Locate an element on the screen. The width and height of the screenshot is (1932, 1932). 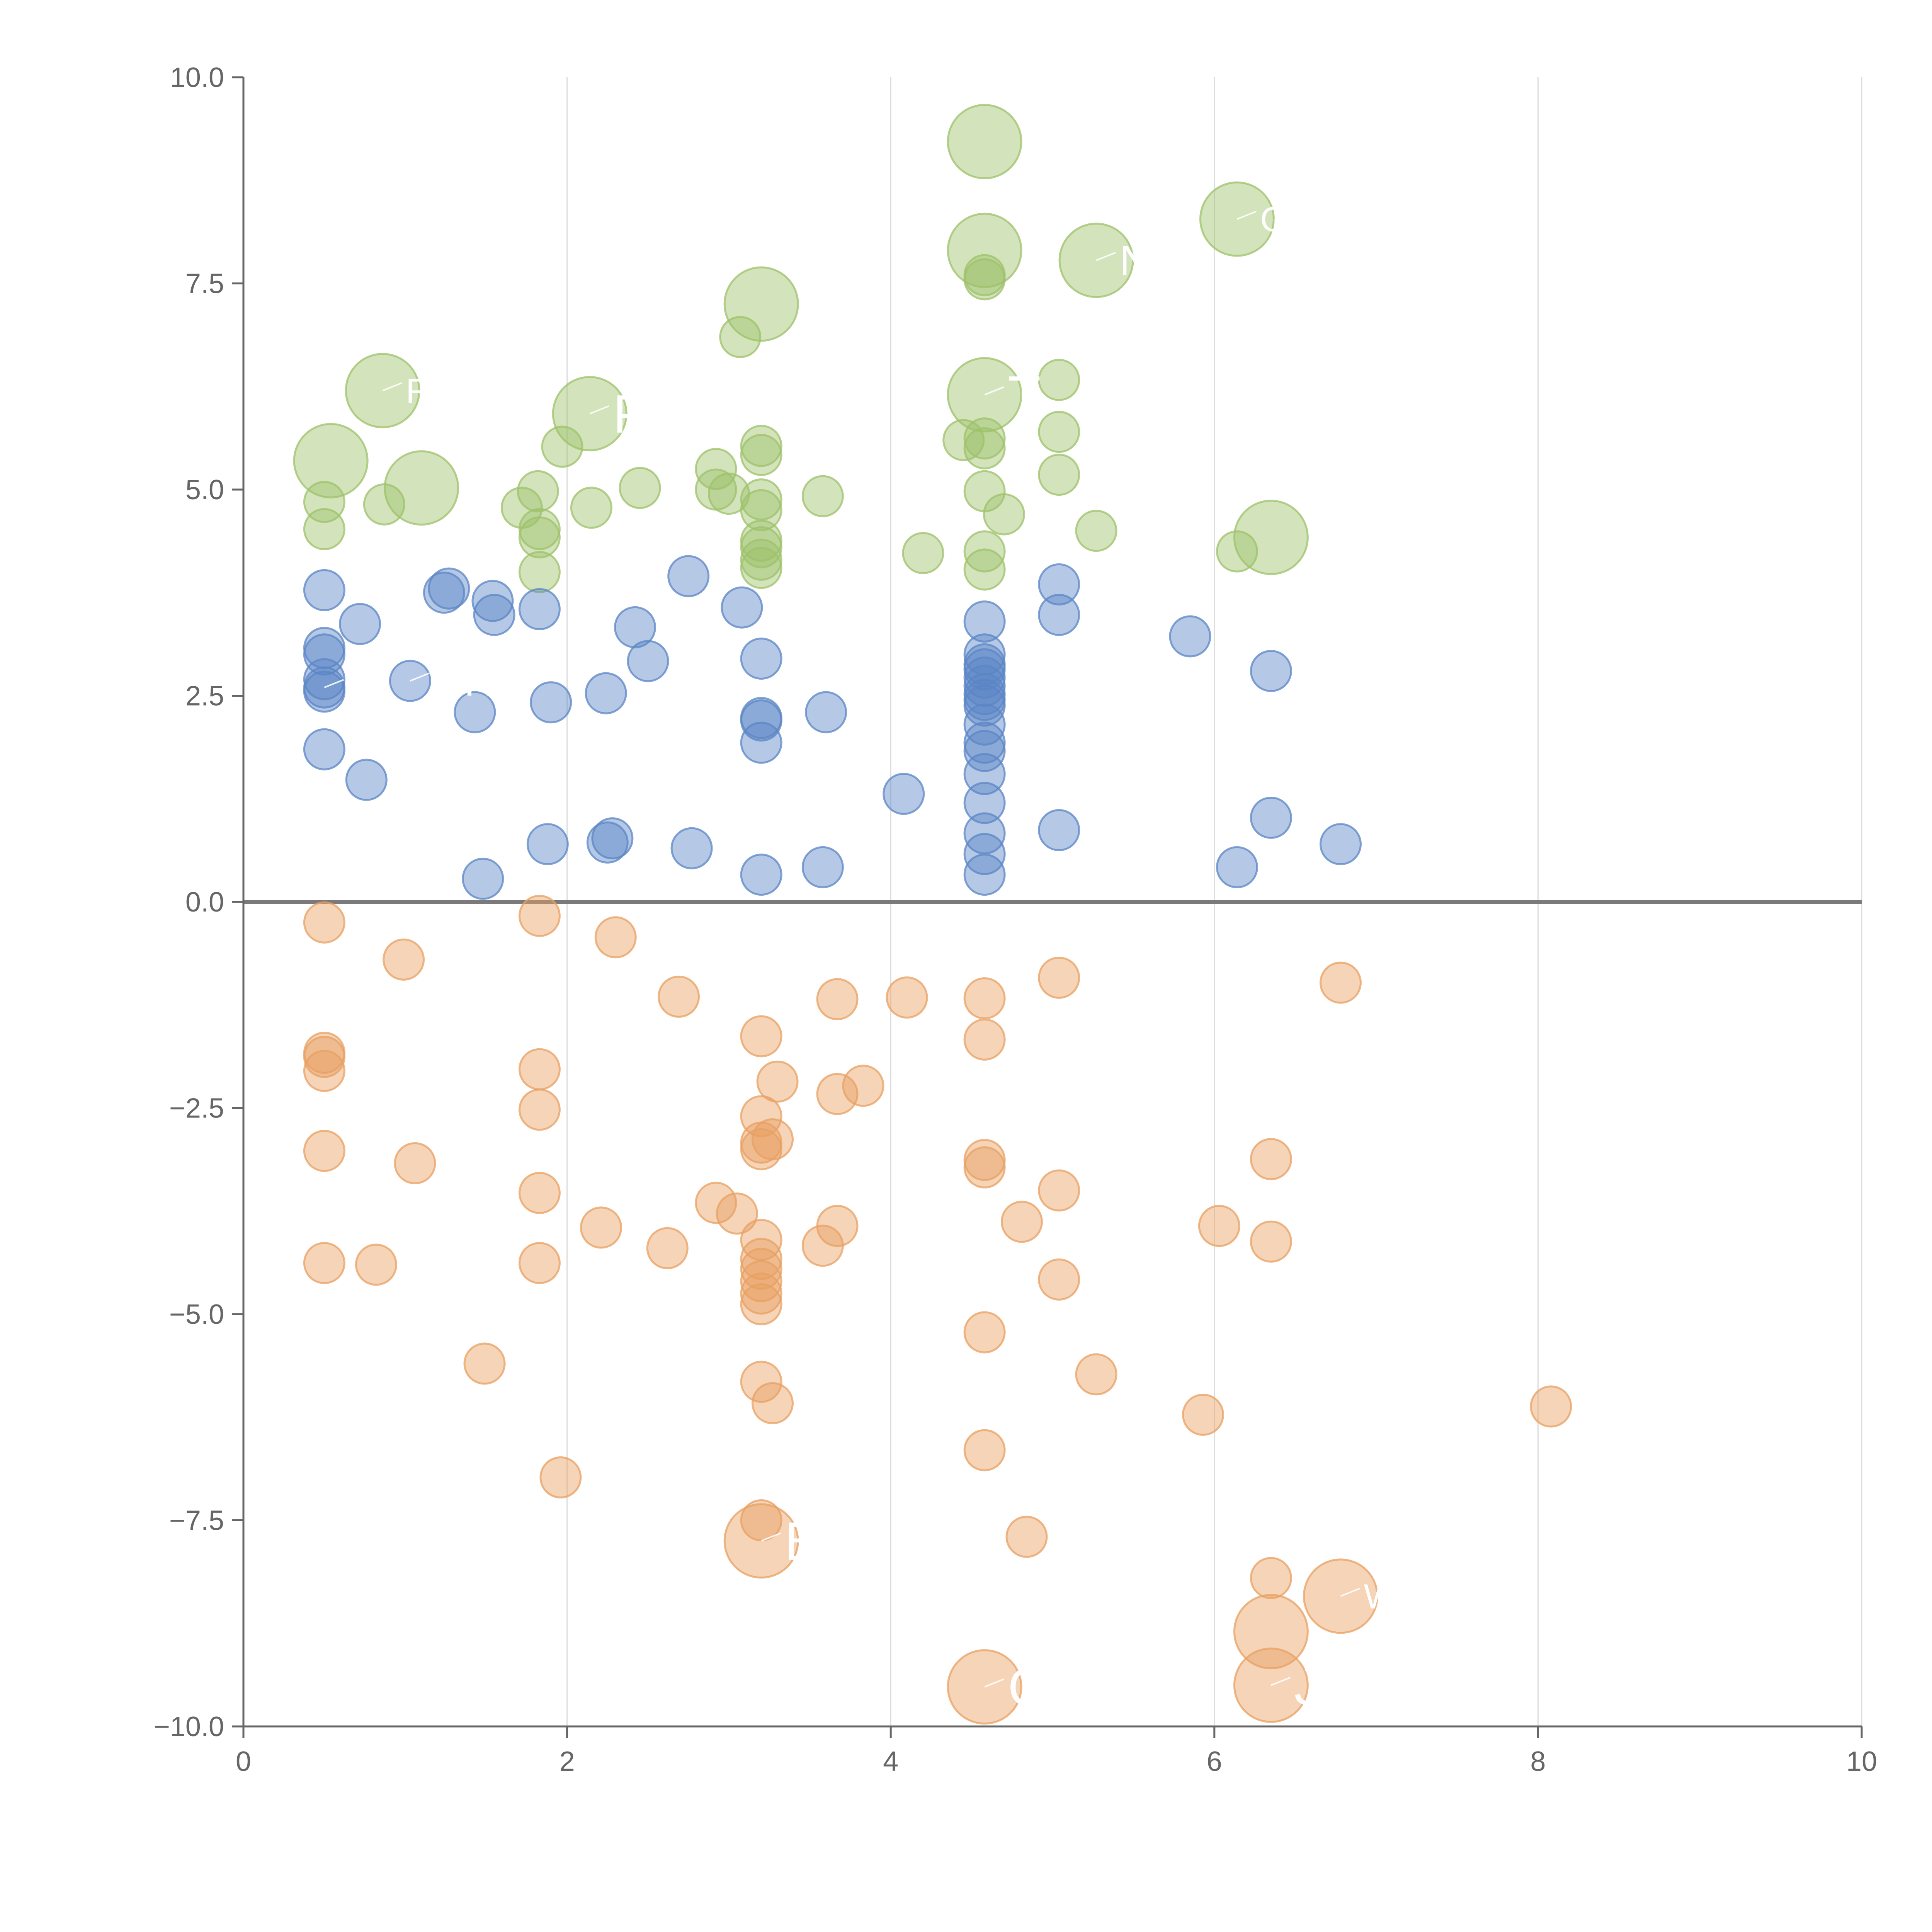
y-tick-label: 2.5 is located at coordinates (205, 696).